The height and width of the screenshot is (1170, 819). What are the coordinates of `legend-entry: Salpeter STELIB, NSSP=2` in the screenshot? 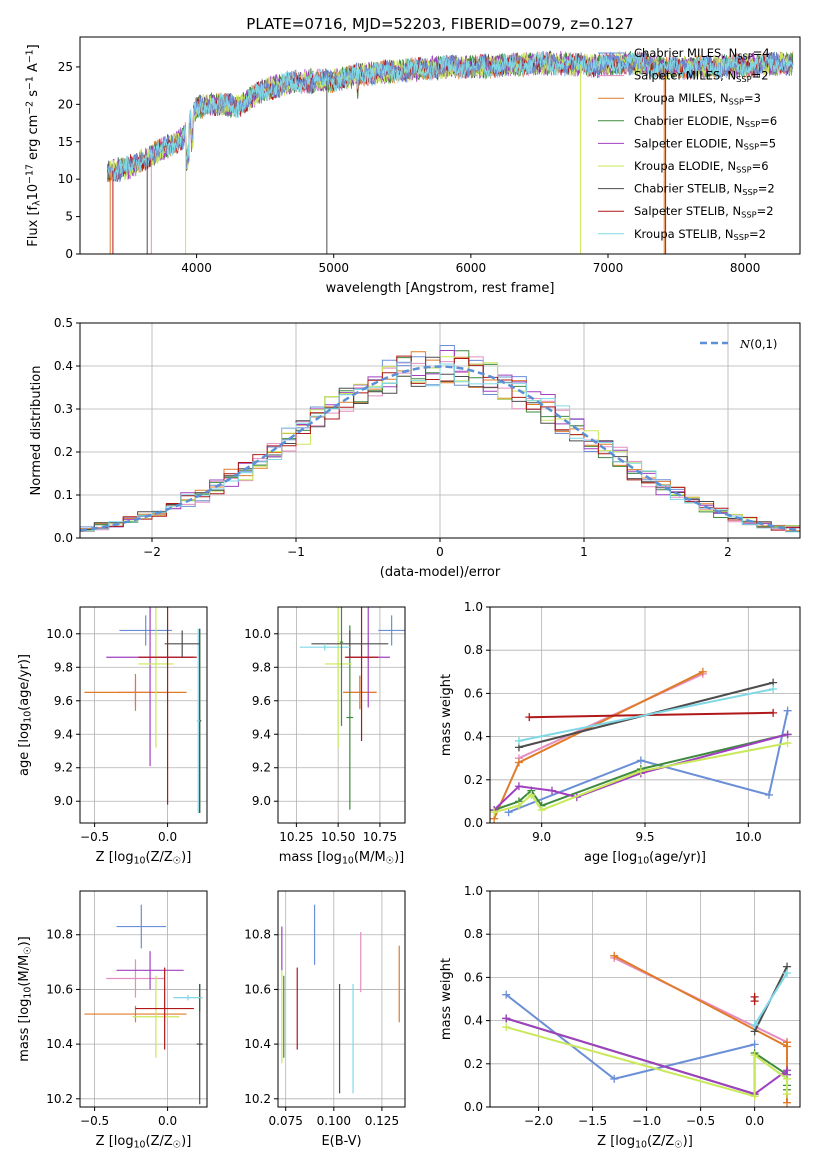 It's located at (704, 211).